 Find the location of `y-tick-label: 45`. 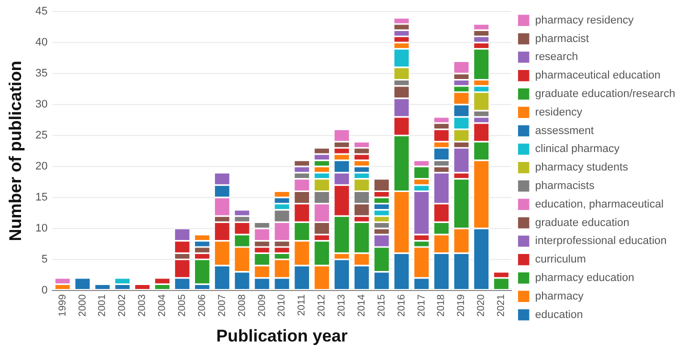

y-tick-label: 45 is located at coordinates (41, 12).